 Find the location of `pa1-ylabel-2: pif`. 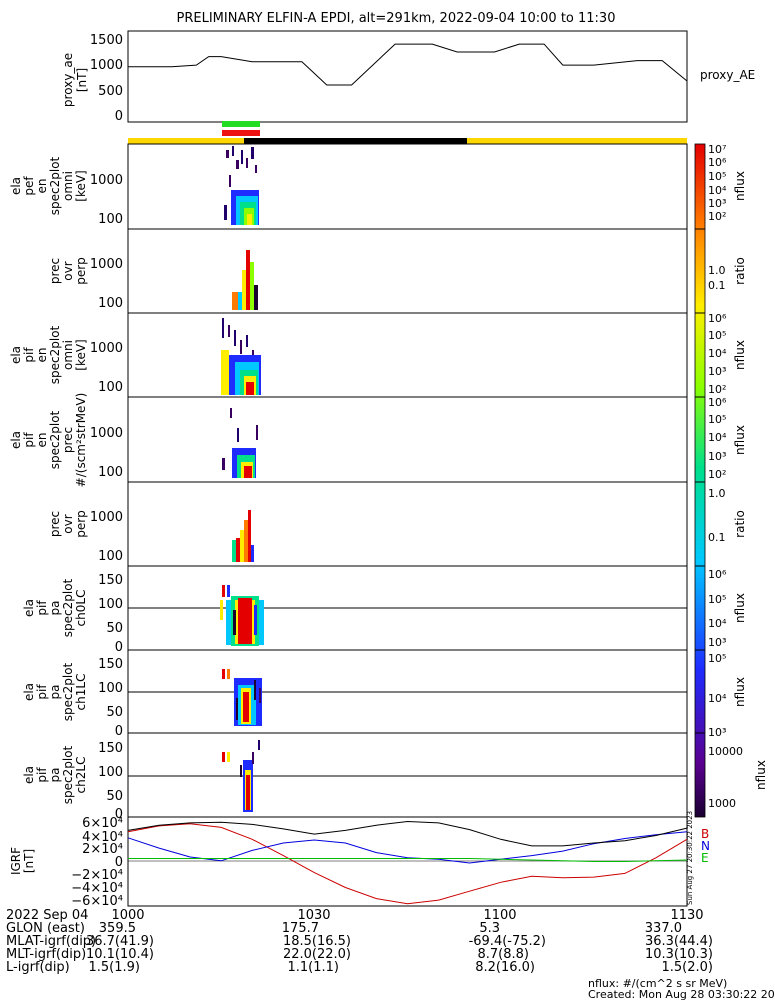

pa1-ylabel-2: pif is located at coordinates (42, 692).